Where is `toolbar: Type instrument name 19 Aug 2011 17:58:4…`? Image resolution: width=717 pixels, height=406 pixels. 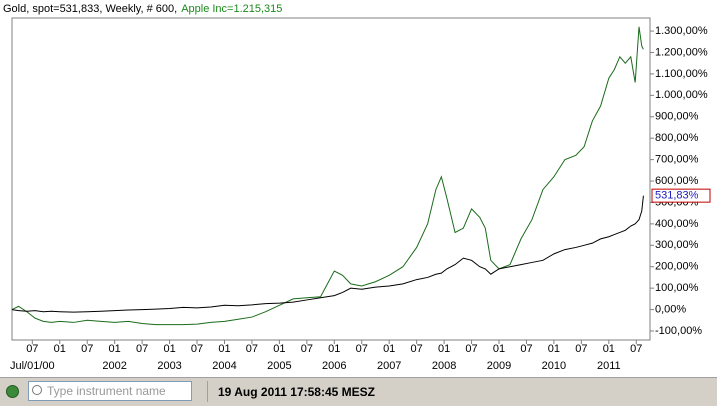
toolbar: Type instrument name 19 Aug 2011 17:58:4… is located at coordinates (358, 391).